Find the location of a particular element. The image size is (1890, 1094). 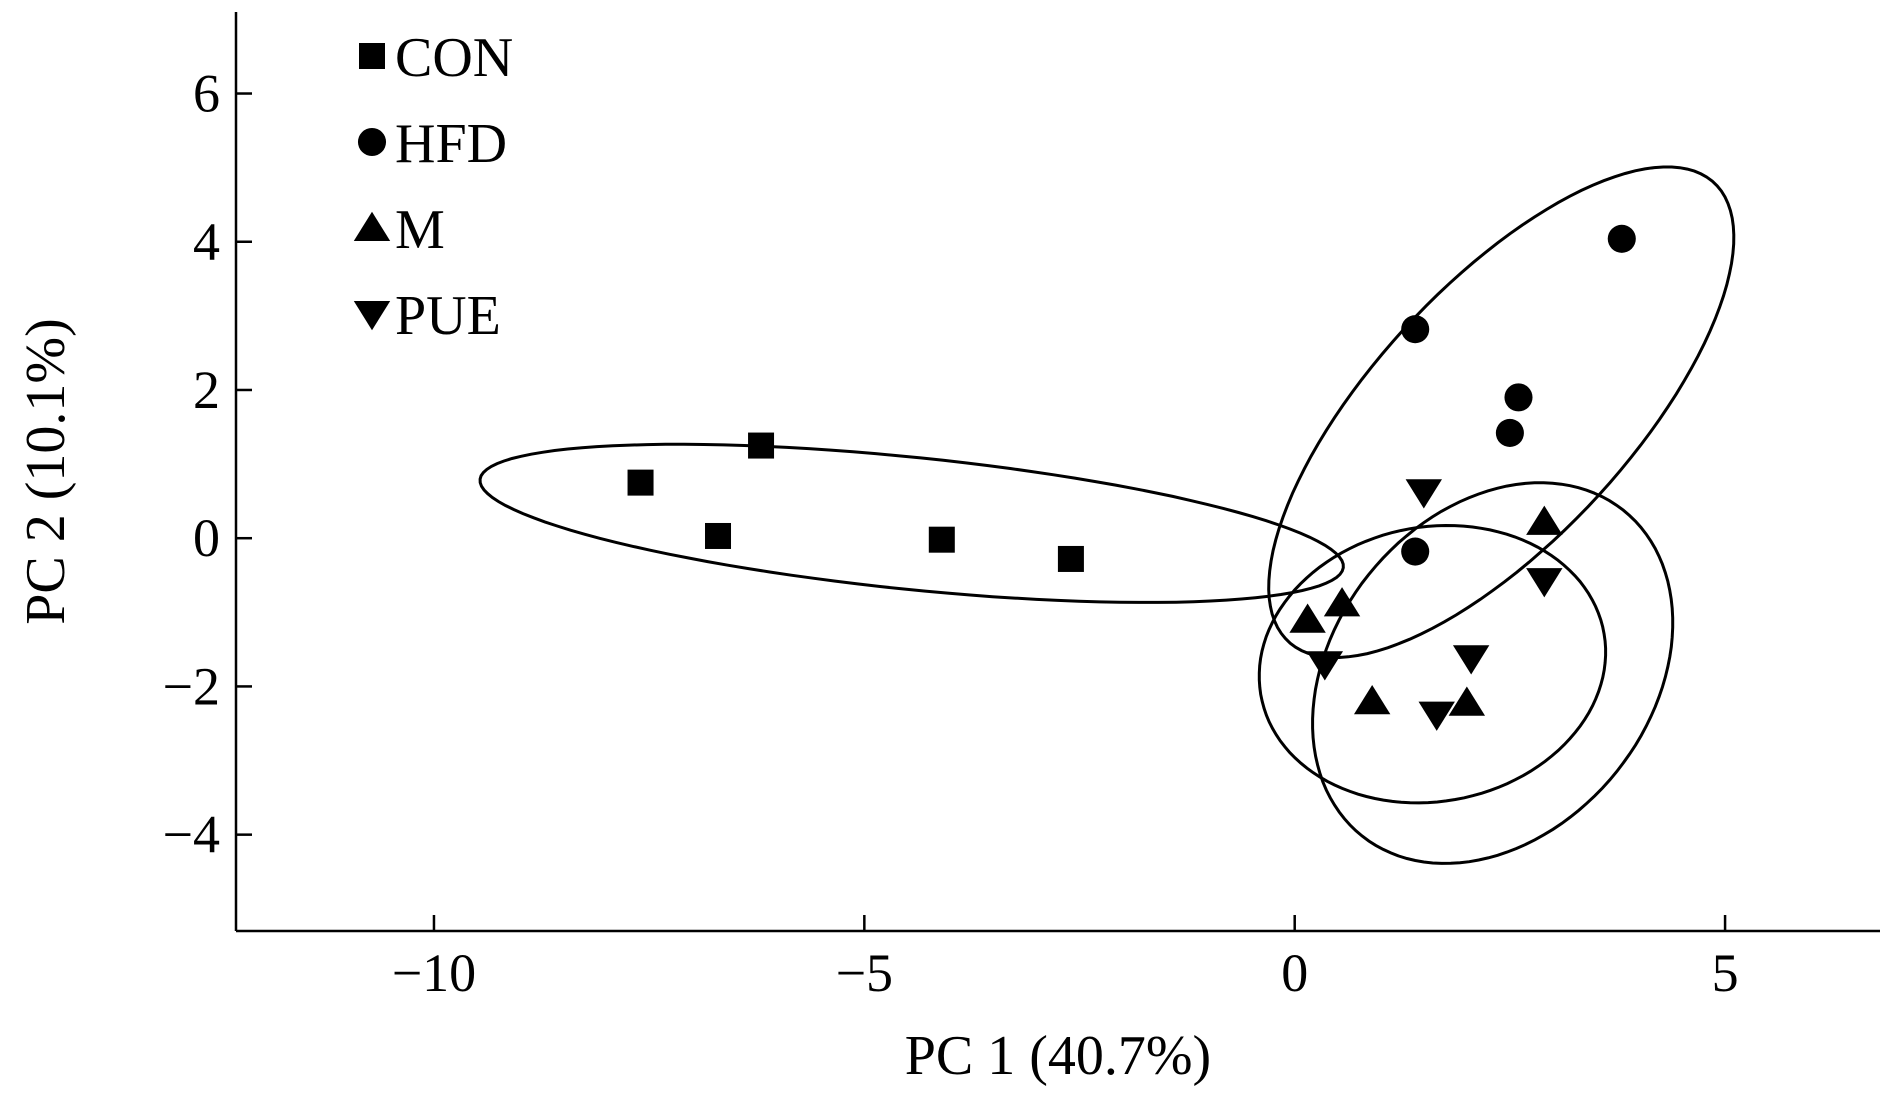

legend-marker-hfd is located at coordinates (372, 142).